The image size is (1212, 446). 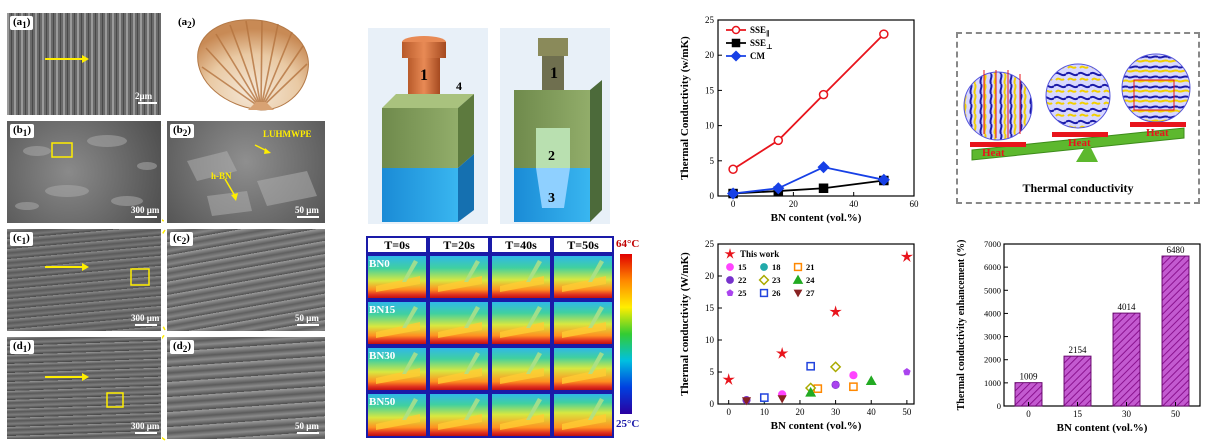 What do you see at coordinates (253, 181) in the screenshot?
I see `flake-texture` at bounding box center [253, 181].